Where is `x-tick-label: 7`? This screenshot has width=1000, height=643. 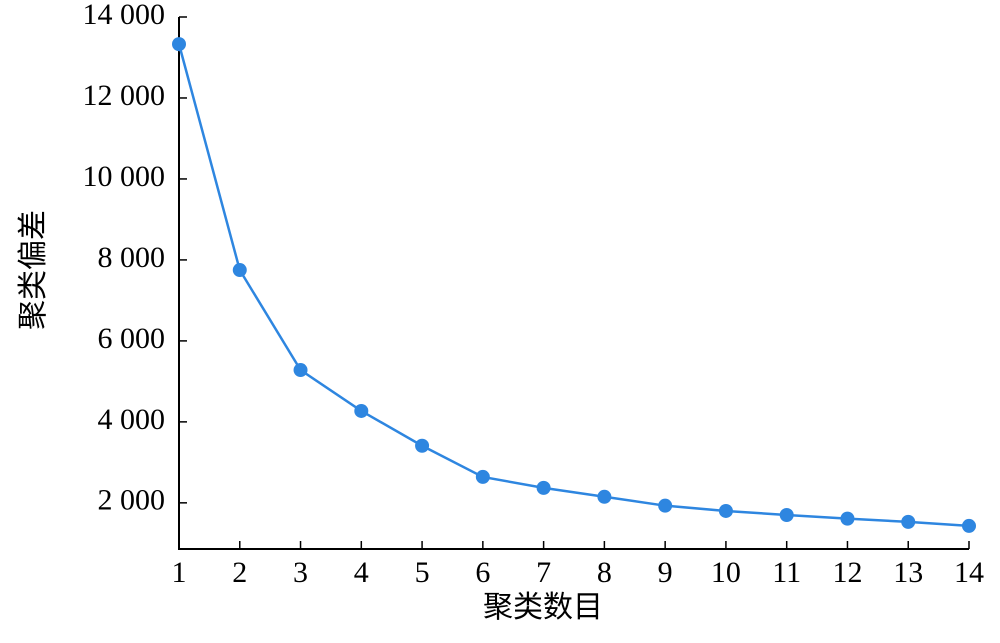 x-tick-label: 7 is located at coordinates (543, 572).